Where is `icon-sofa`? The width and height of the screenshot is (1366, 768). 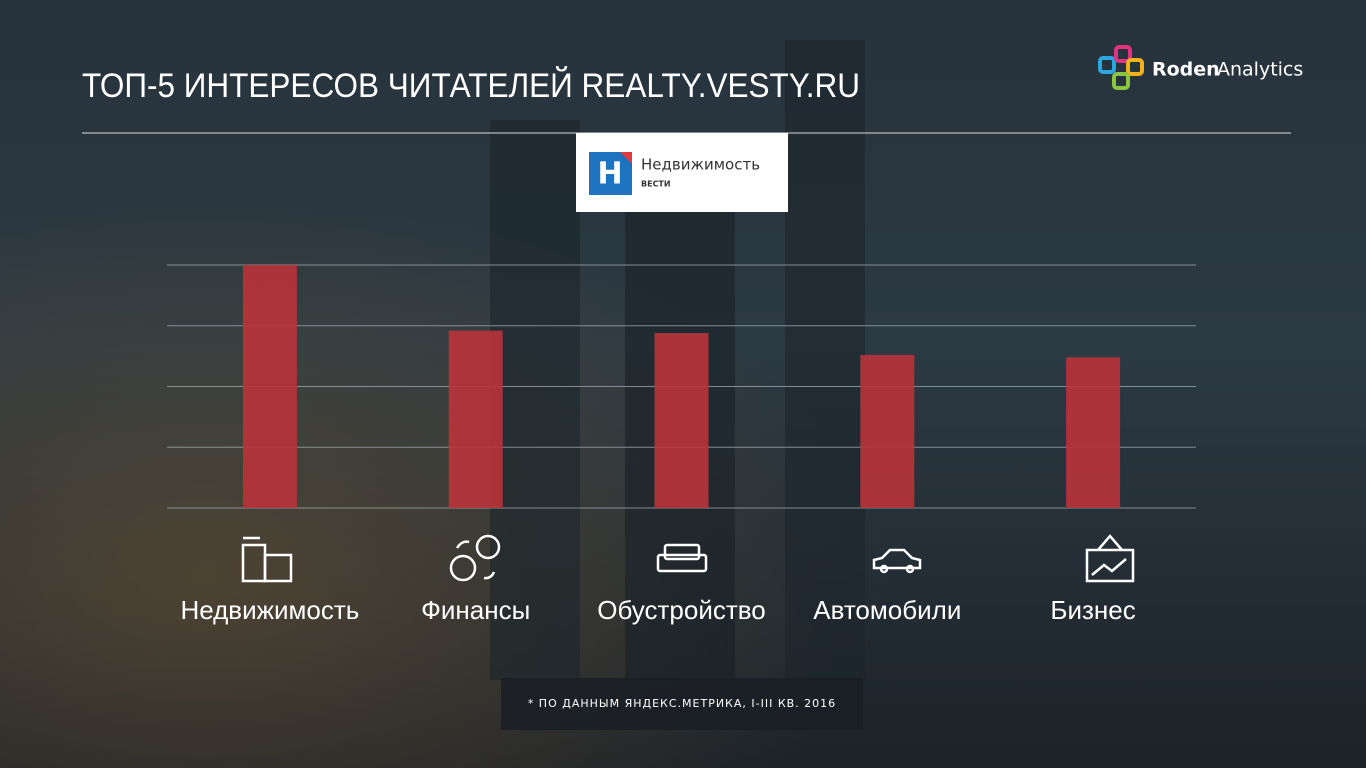 icon-sofa is located at coordinates (682, 558).